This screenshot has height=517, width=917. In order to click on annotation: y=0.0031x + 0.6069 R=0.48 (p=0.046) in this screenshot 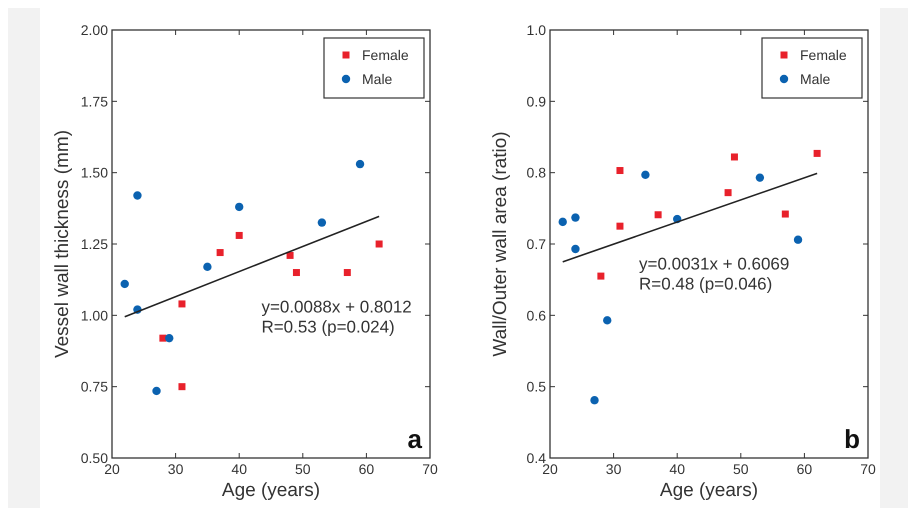, I will do `click(714, 274)`.